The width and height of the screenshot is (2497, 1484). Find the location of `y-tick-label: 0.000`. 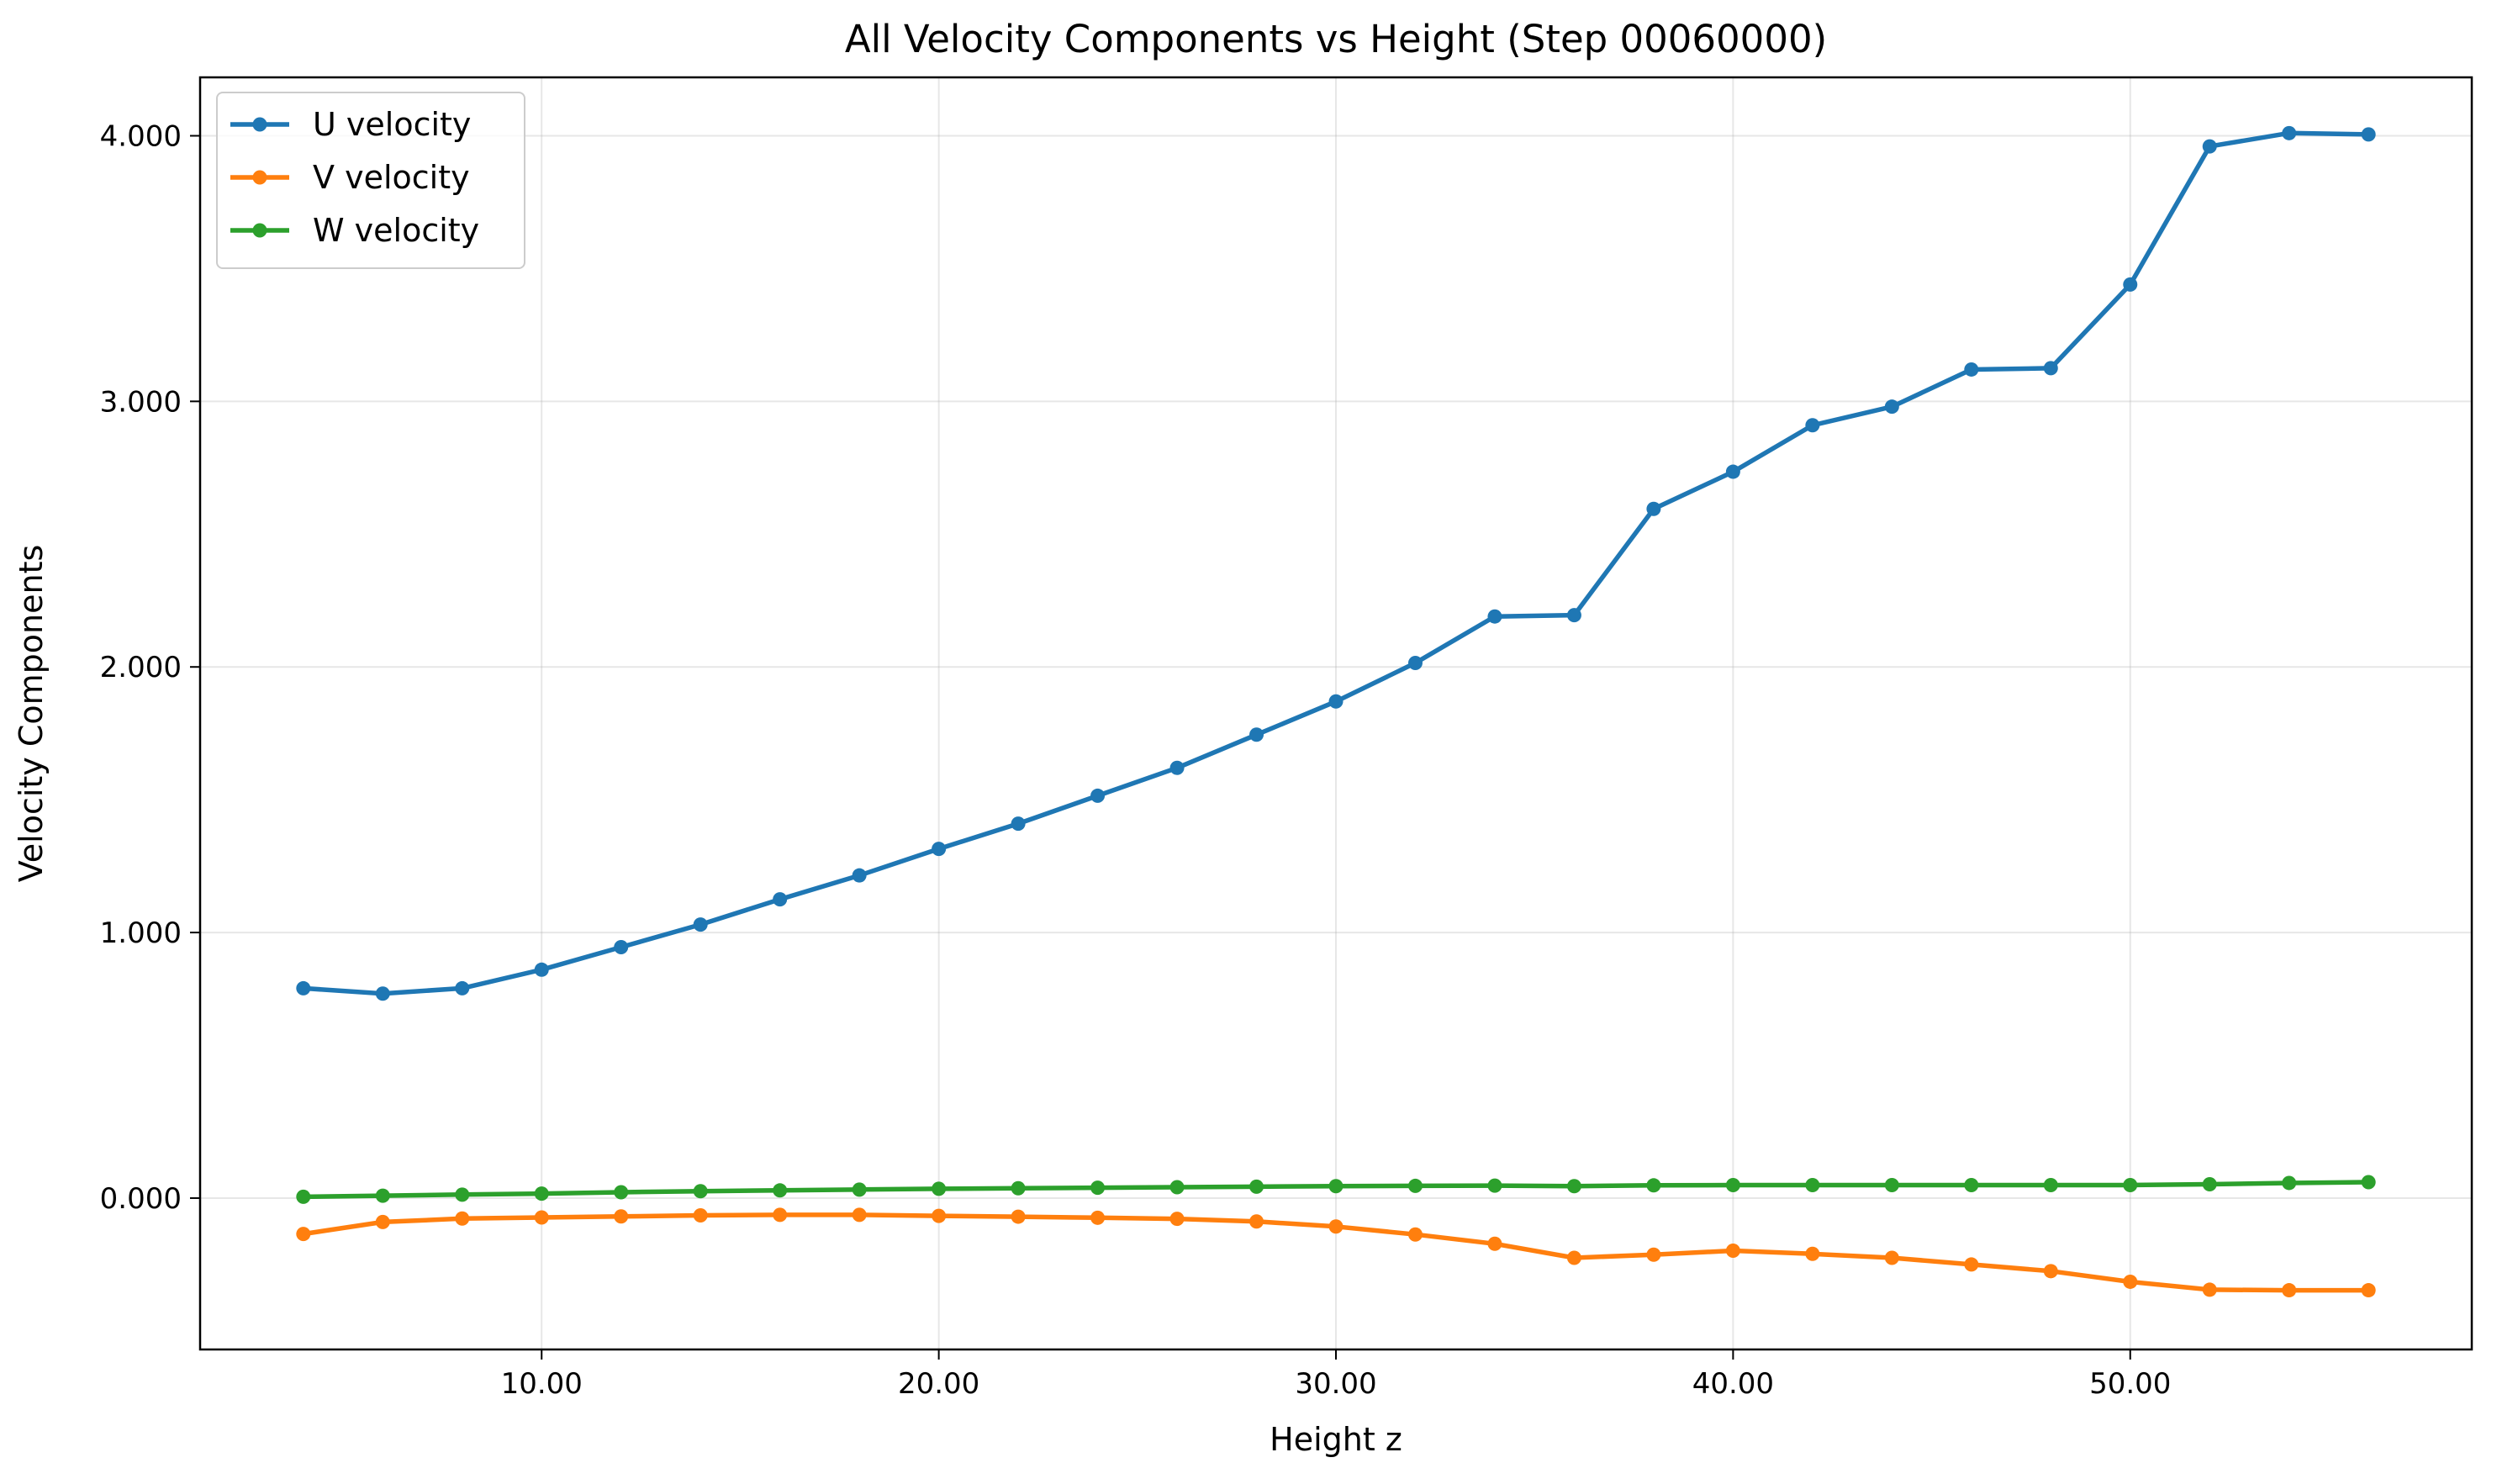

y-tick-label: 0.000 is located at coordinates (141, 1199).